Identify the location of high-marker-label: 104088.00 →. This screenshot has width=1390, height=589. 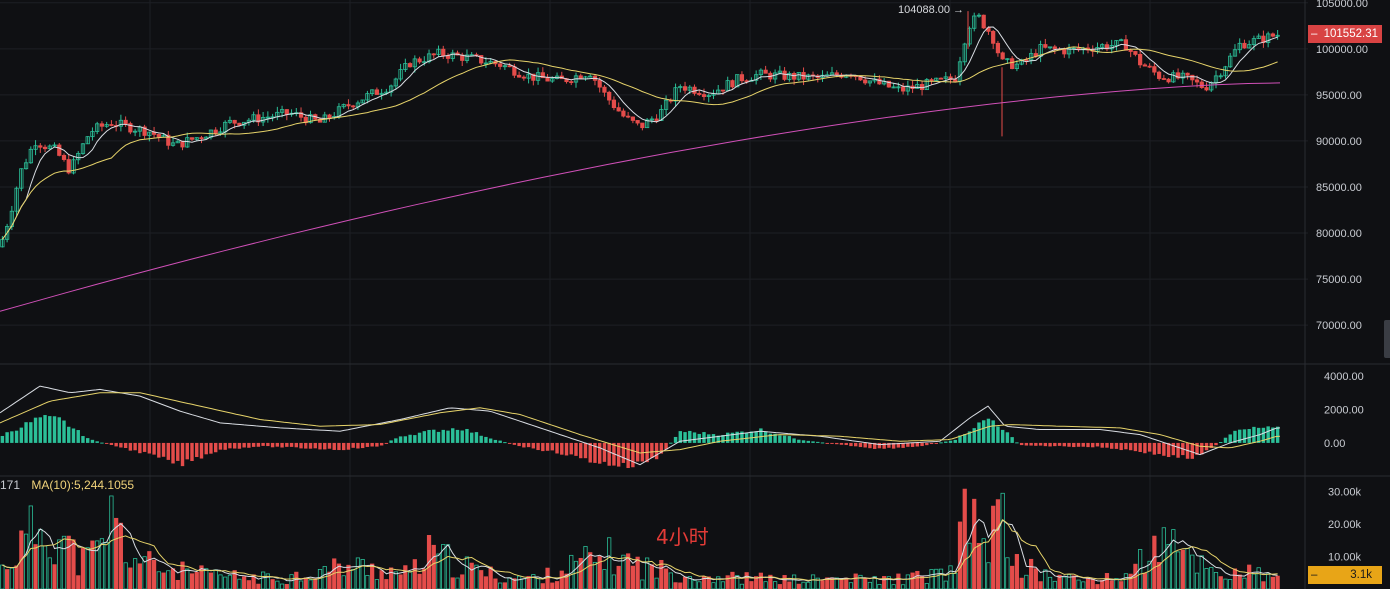
(931, 10).